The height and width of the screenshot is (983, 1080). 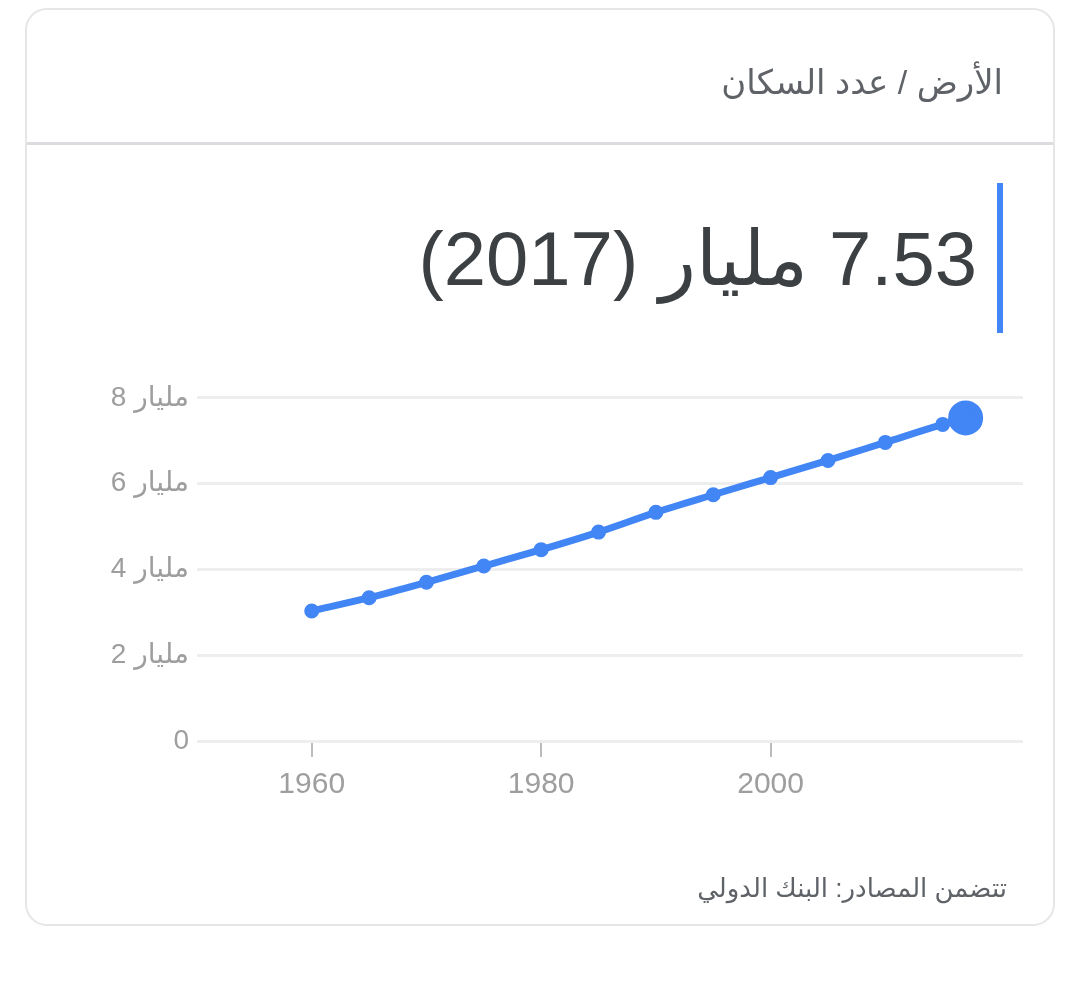 I want to click on x-tick-label: 2000, so click(x=770, y=783).